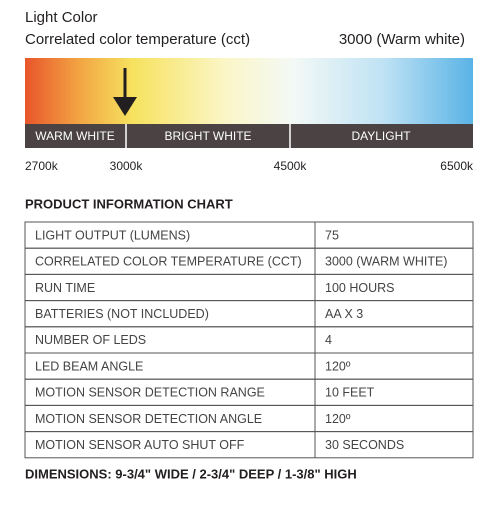  I want to click on row-label: LIGHT OUTPUT (LUMENS), so click(112, 235).